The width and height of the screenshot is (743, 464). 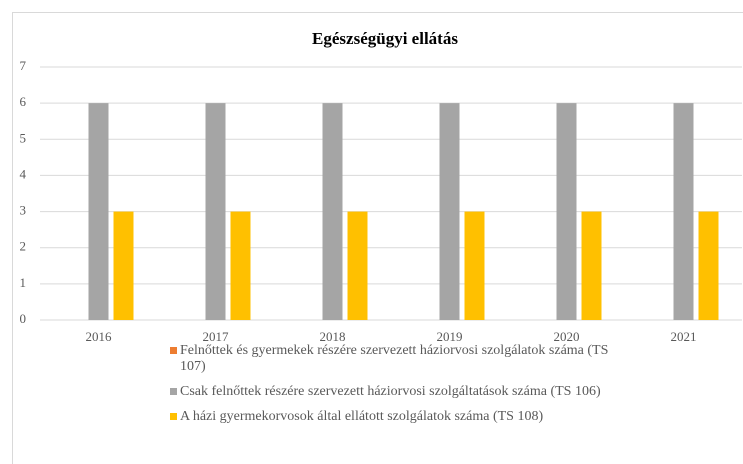 I want to click on x-tick-label: 2018, so click(x=333, y=336).